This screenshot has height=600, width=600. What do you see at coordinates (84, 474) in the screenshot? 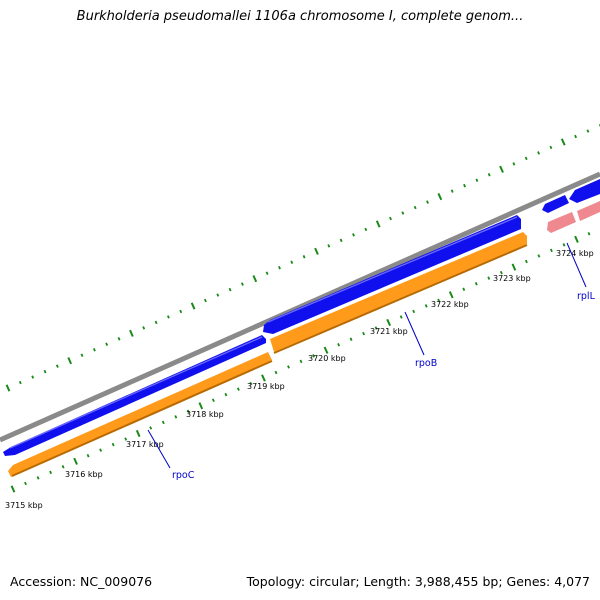
I see `kbp-label: 3716 kbp` at bounding box center [84, 474].